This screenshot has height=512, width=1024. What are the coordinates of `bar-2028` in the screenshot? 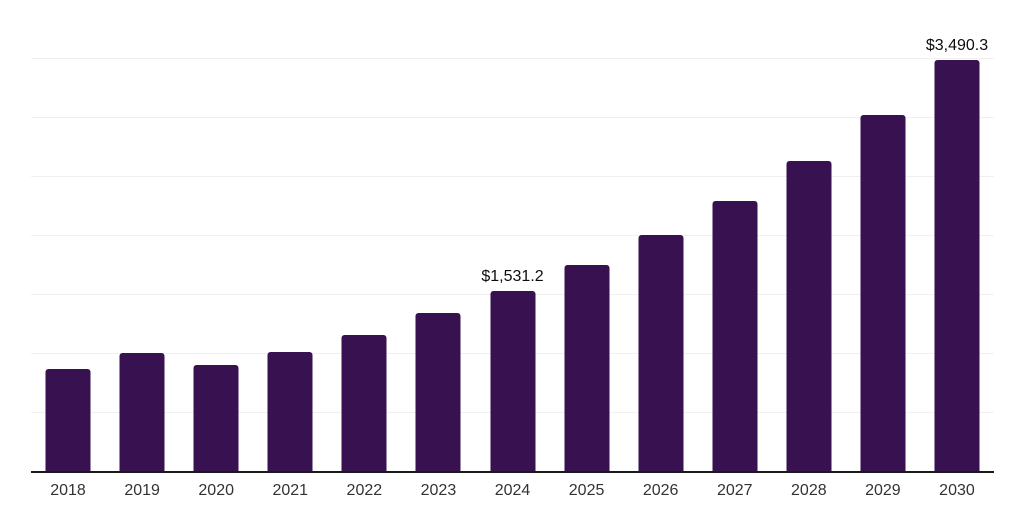 It's located at (809, 316).